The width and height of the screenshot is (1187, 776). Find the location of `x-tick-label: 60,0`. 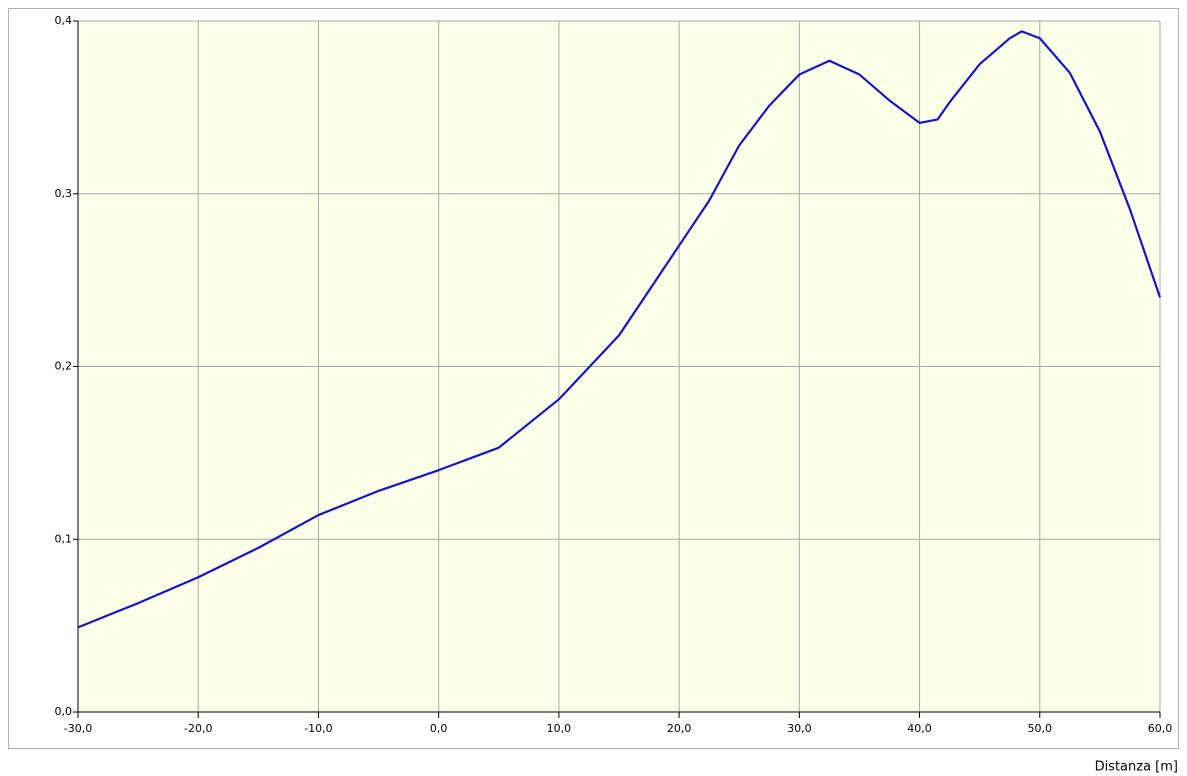

x-tick-label: 60,0 is located at coordinates (1160, 728).